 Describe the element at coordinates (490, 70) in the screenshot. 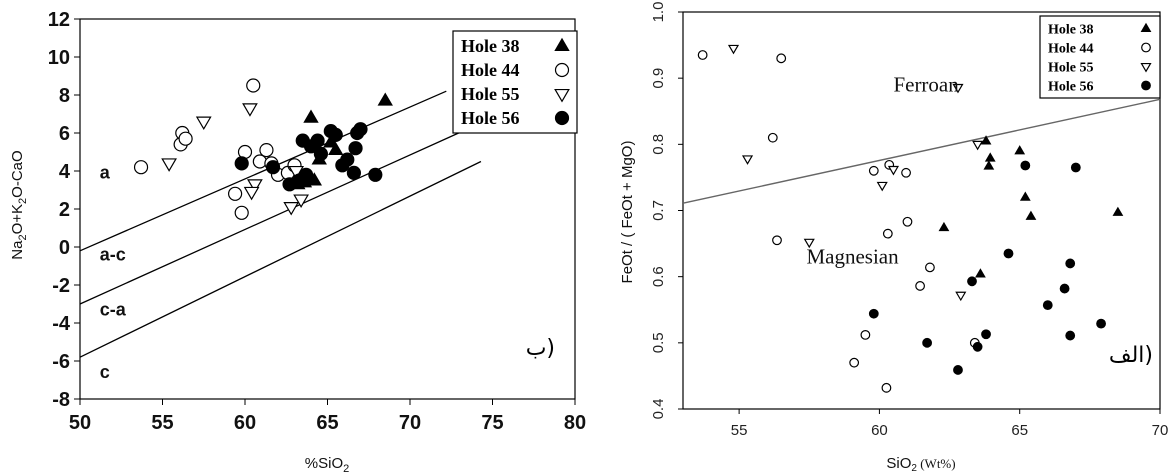

I see `l-legend-label-1: Hole 44` at that location.